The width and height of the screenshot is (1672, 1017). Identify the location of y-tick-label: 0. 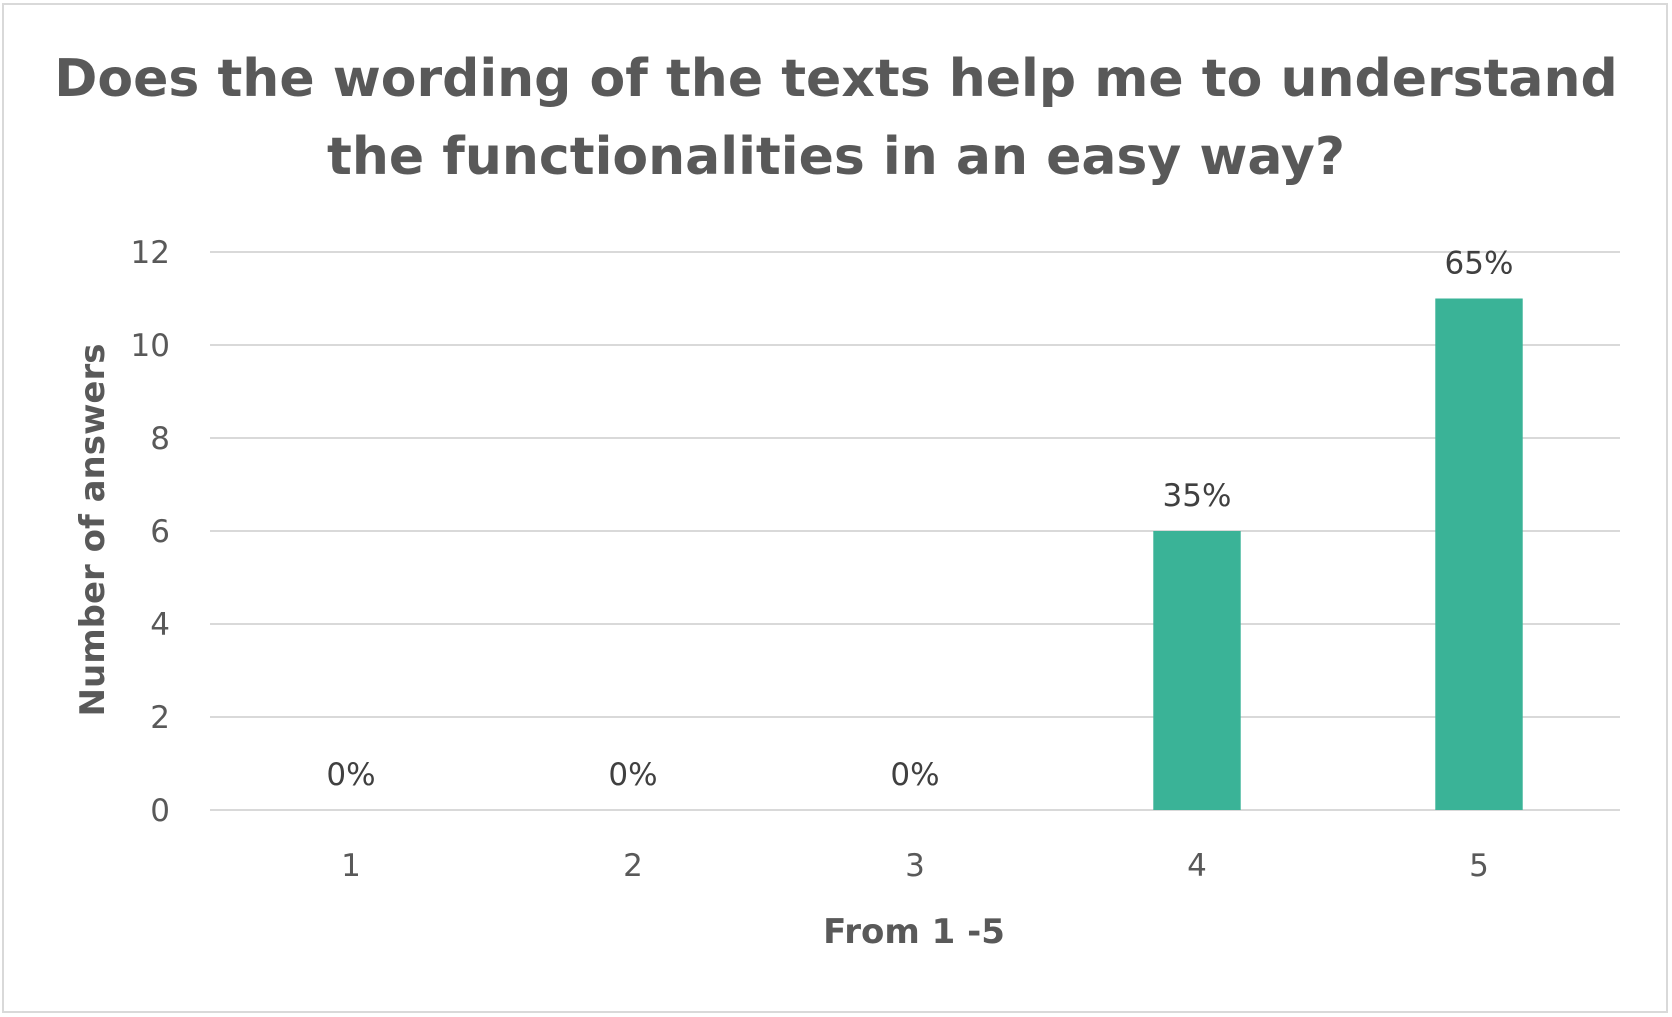
(160, 811).